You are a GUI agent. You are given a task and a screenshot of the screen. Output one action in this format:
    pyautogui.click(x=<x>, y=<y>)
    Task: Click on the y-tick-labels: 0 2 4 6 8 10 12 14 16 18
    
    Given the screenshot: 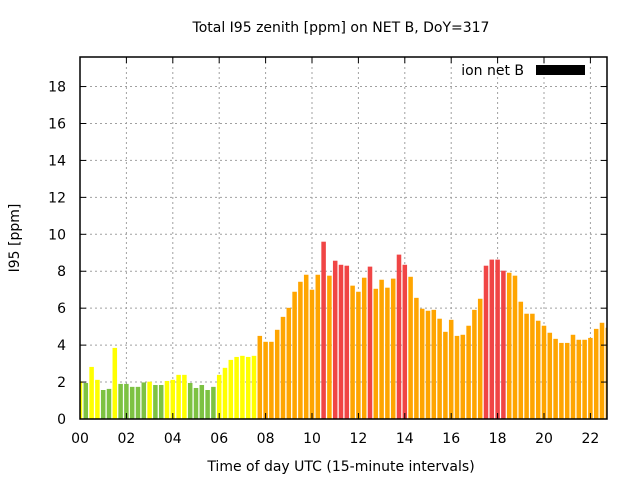 What is the action you would take?
    pyautogui.click(x=57, y=254)
    